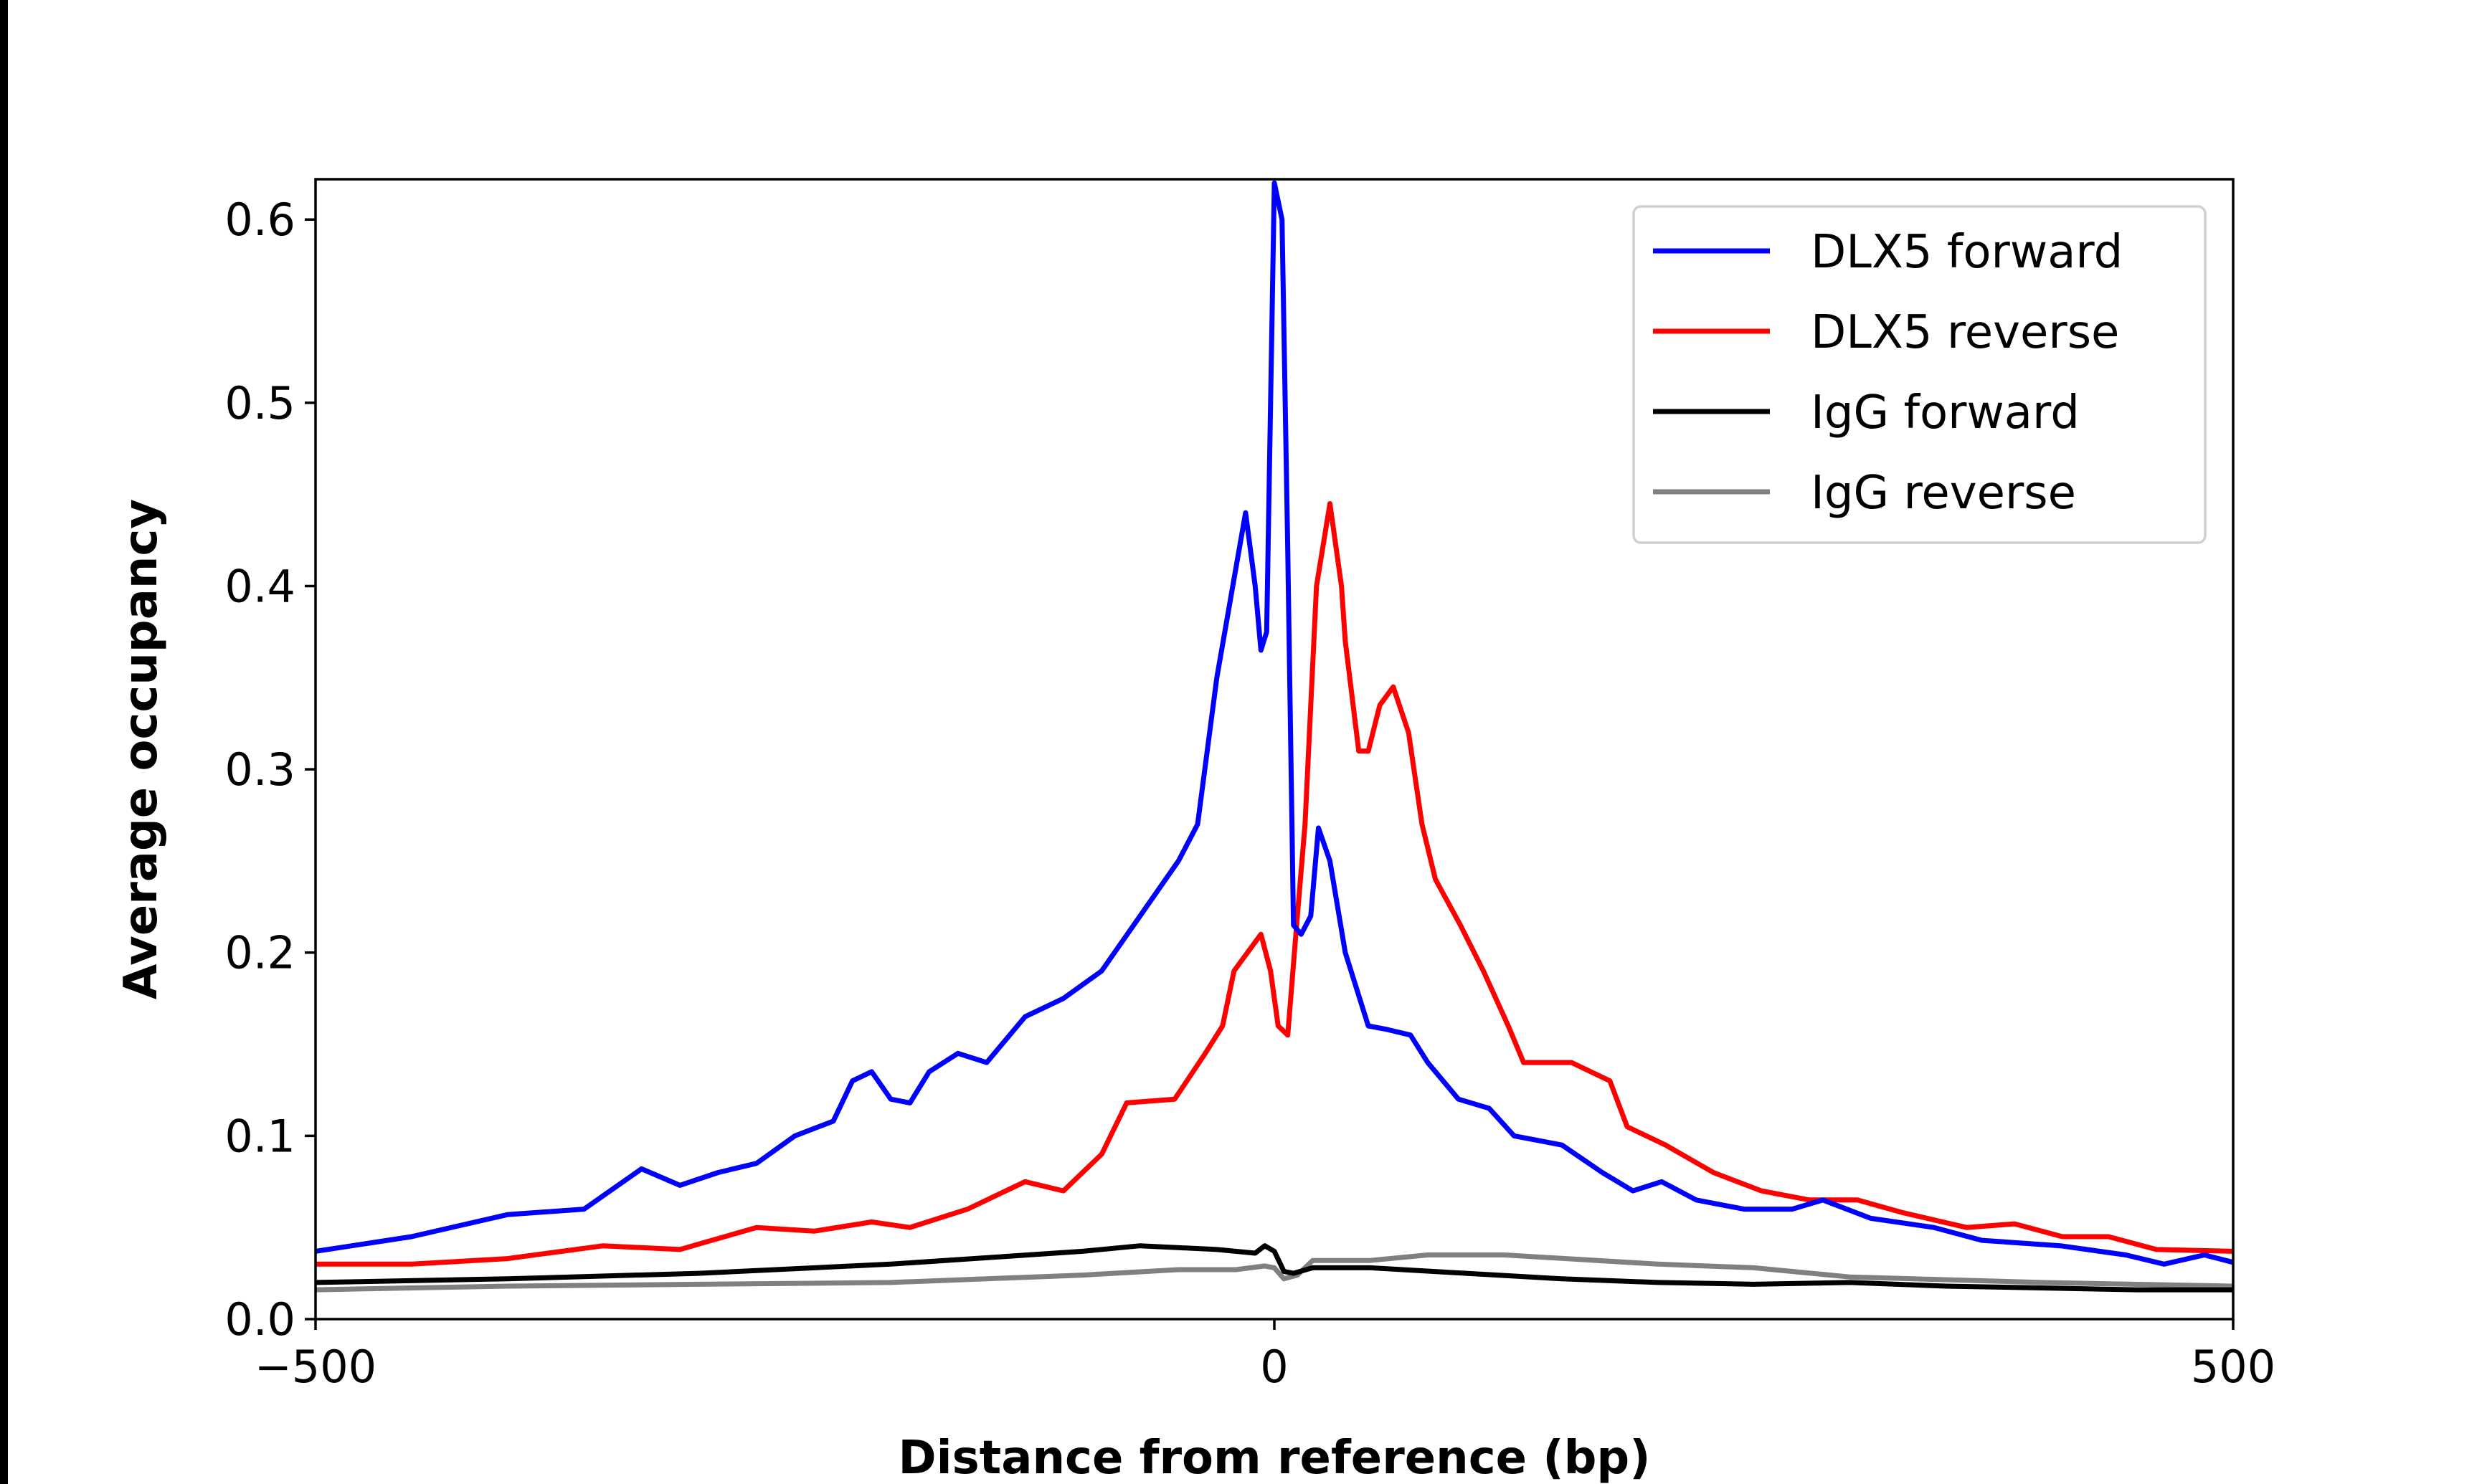 This screenshot has height=1484, width=2487. Describe the element at coordinates (260, 1319) in the screenshot. I see `y-tick-label: 0.0` at that location.